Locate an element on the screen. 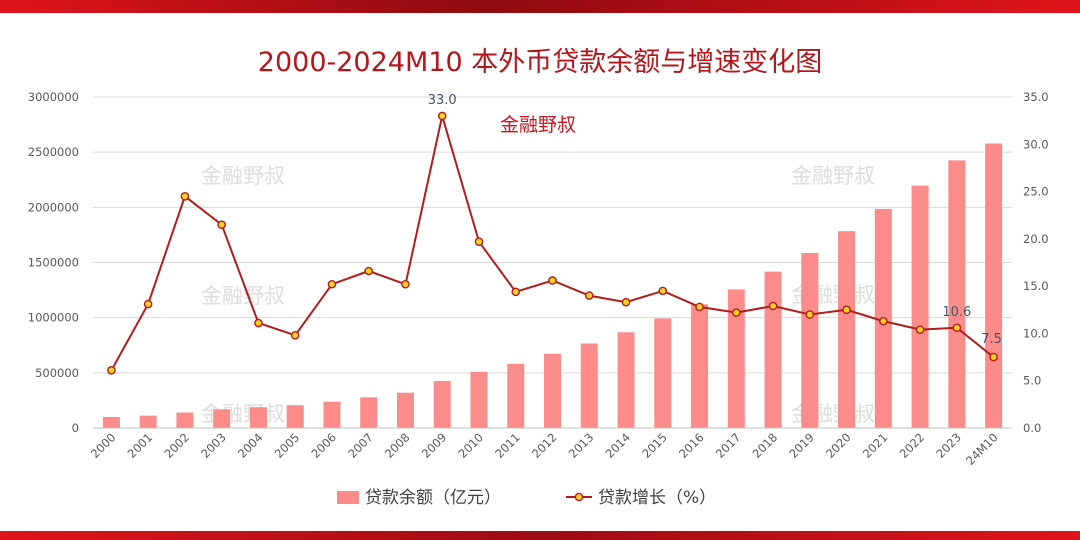  x-tick-label: 24M10 is located at coordinates (982, 449).